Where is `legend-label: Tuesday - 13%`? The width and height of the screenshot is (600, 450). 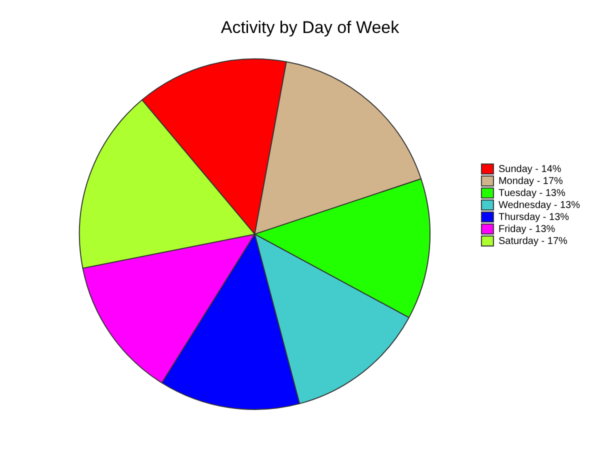
legend-label: Tuesday - 13% is located at coordinates (532, 193).